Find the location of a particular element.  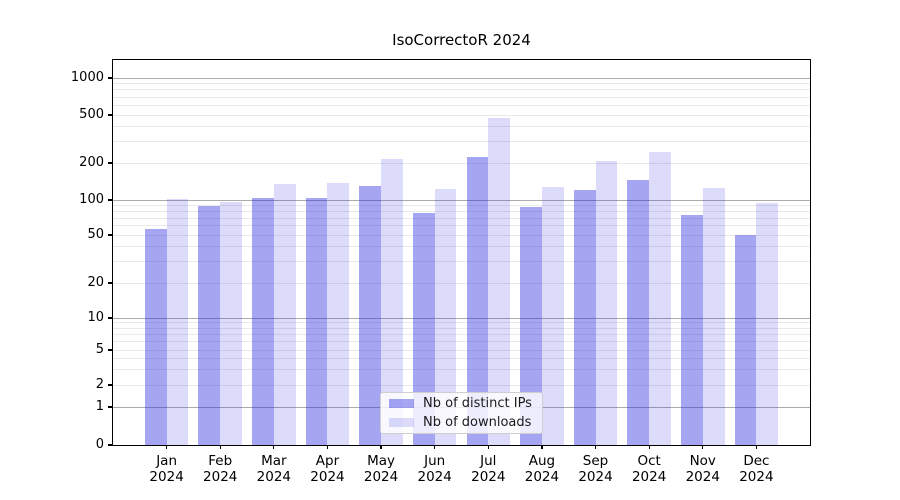

bar-downloads-nov is located at coordinates (713, 316).